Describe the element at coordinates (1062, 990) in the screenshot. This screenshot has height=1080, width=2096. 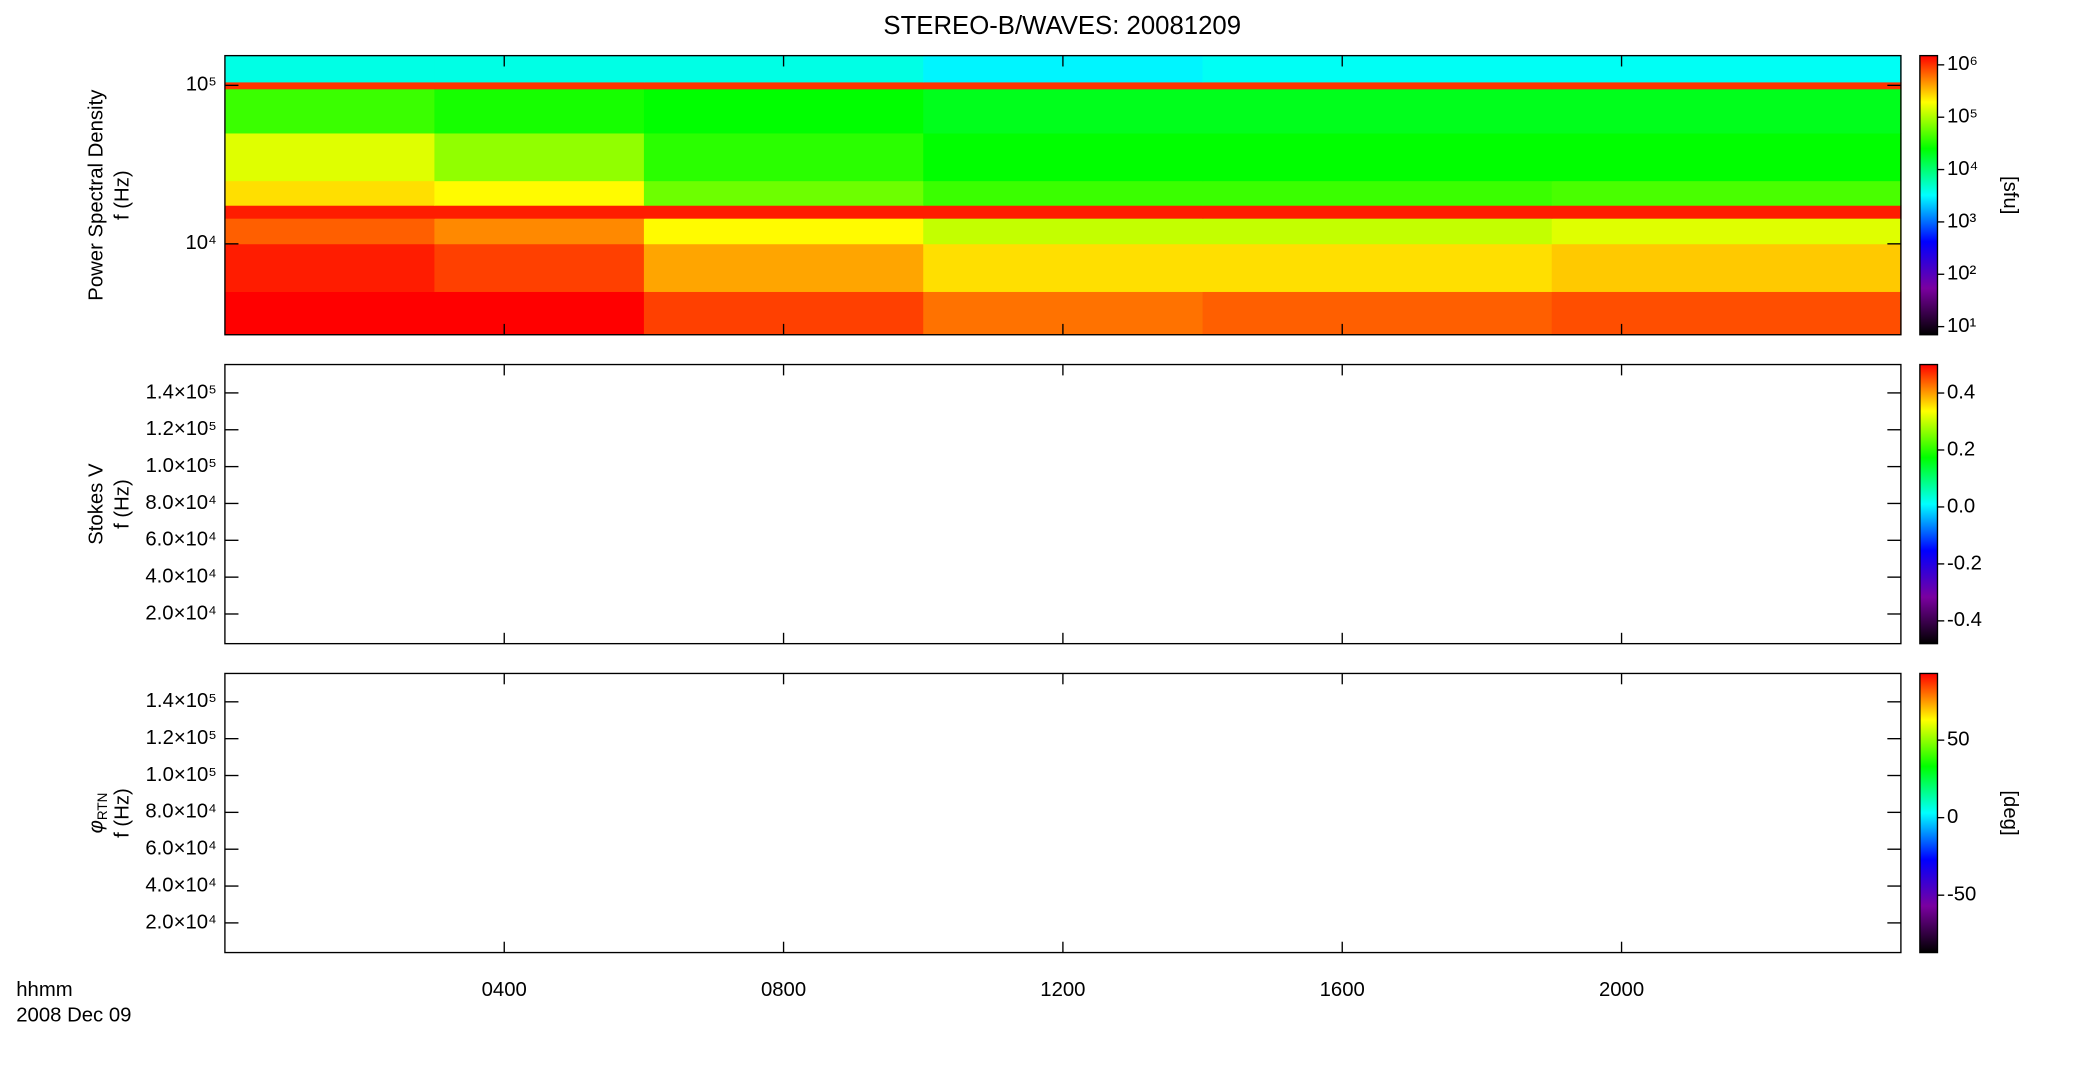
I see `x-tick-label: 1200` at that location.